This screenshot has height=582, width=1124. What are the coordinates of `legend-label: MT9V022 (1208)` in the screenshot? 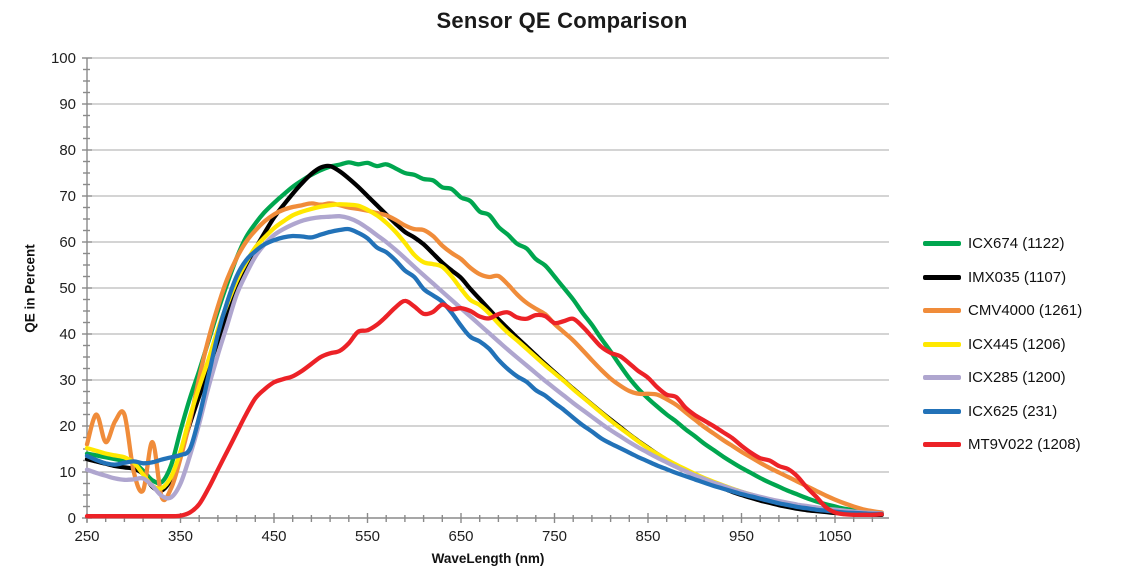 It's located at (1024, 445).